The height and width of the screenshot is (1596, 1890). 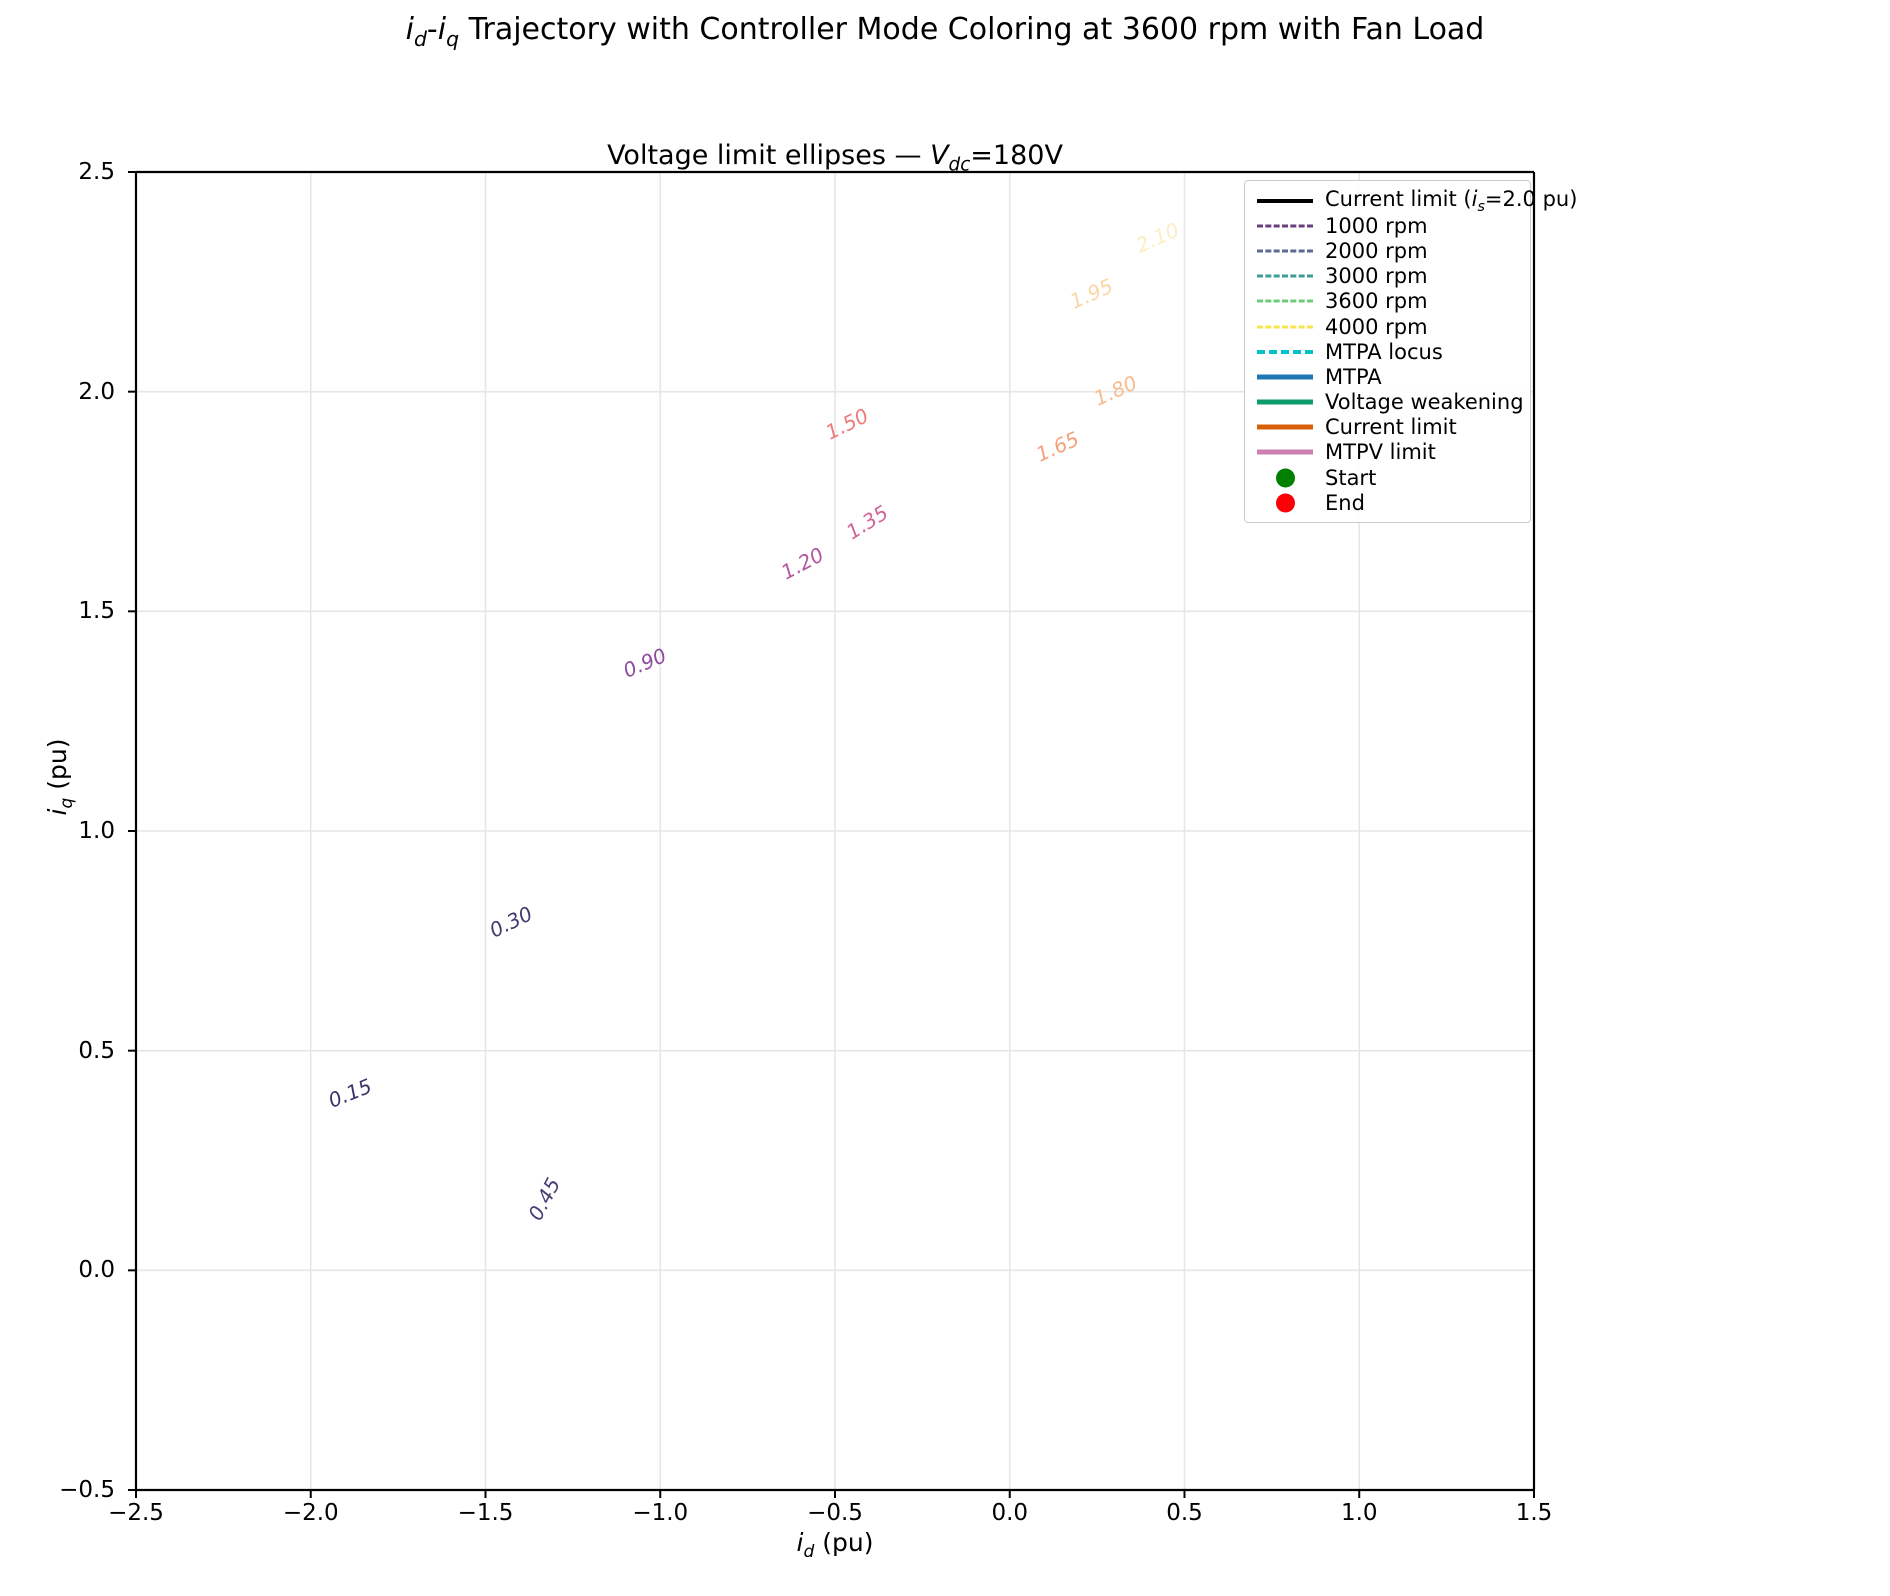 I want to click on y-tick-label: 1.0, so click(x=96, y=831).